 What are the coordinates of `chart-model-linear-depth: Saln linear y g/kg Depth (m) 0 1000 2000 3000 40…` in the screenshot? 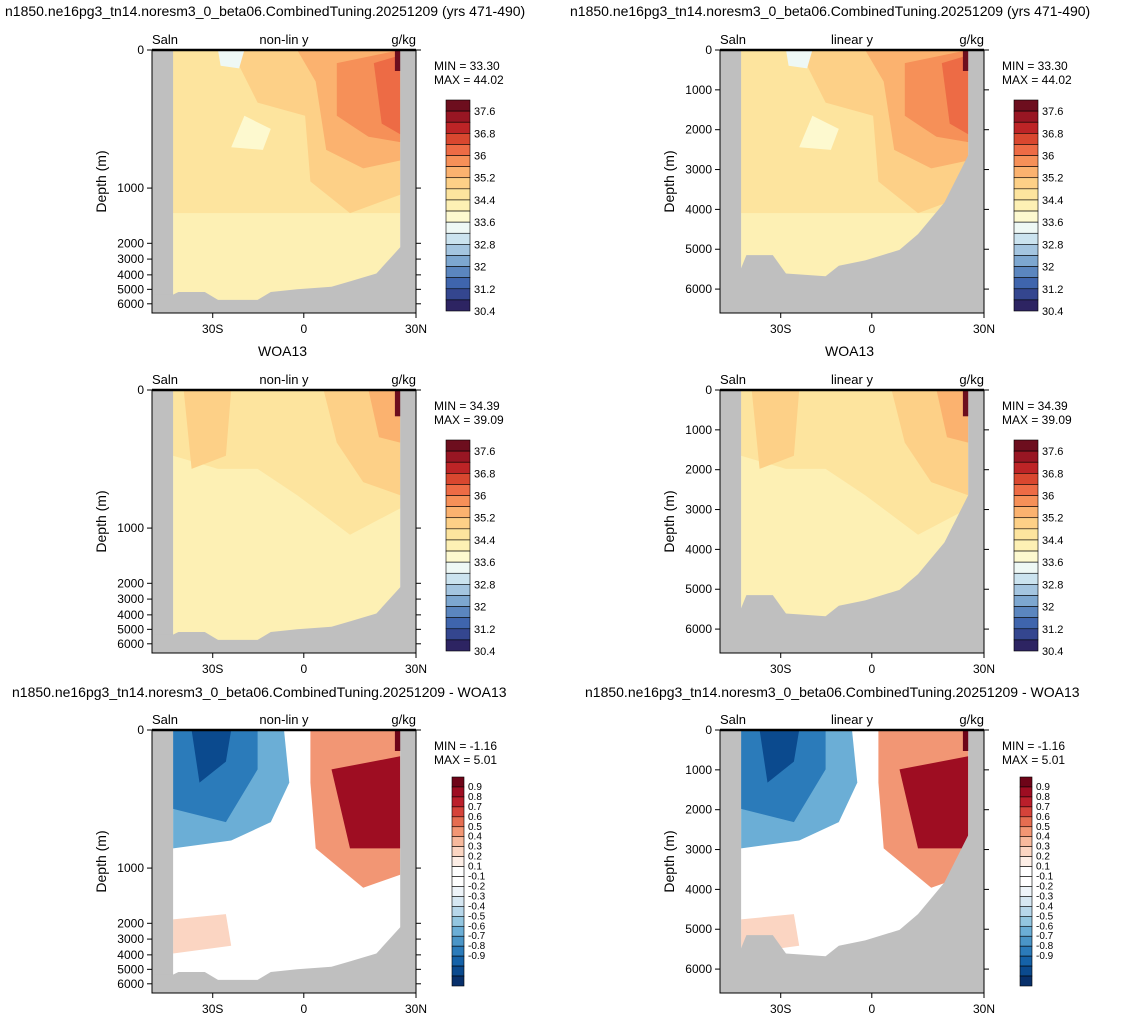 It's located at (866, 184).